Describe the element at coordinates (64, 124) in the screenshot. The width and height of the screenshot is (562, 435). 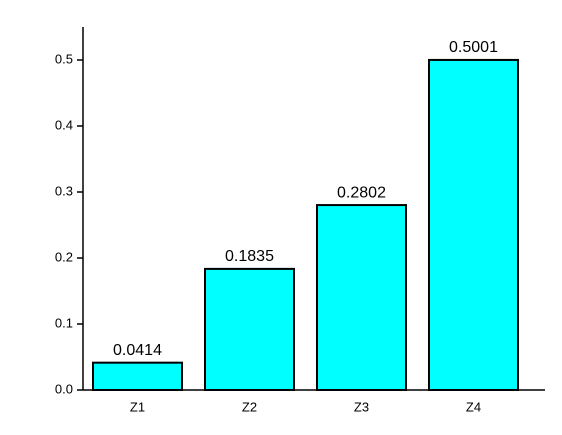
I see `y-tick-label: 0.4` at that location.